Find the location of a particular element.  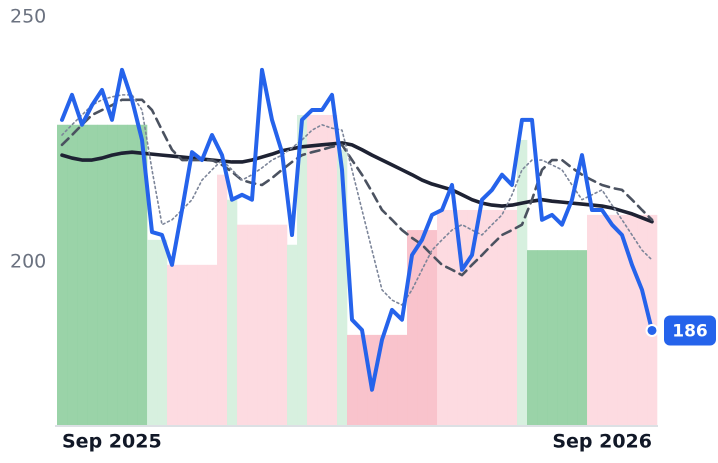

y-tick-label: 250 is located at coordinates (28, 17).